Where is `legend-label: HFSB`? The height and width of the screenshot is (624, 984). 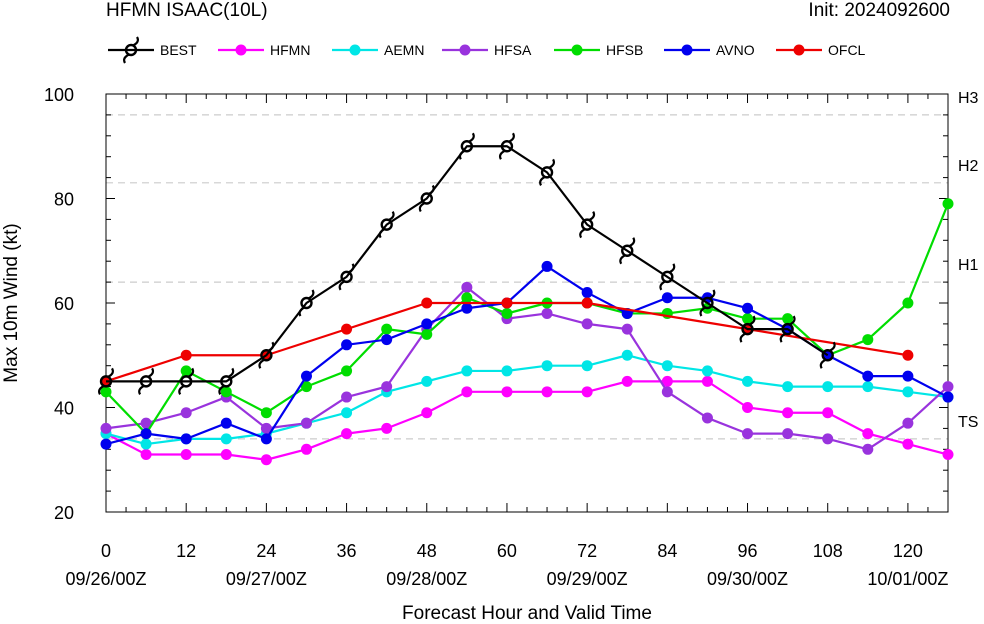
legend-label: HFSB is located at coordinates (624, 50).